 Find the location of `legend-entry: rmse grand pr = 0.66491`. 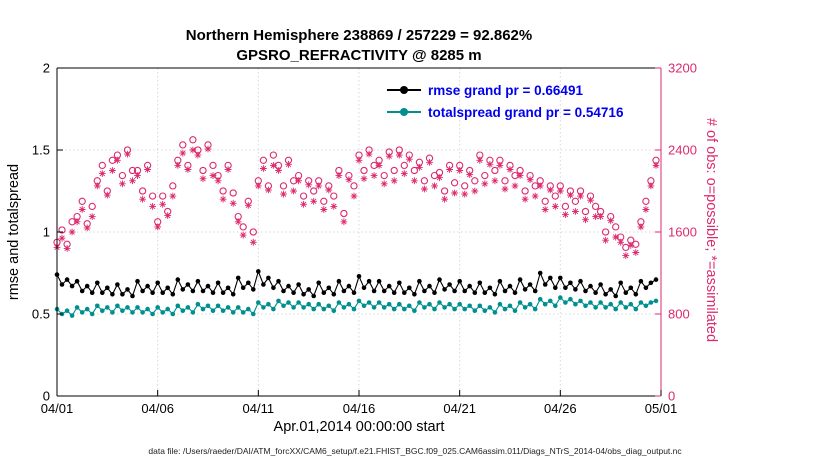

legend-entry: rmse grand pr = 0.66491 is located at coordinates (505, 90).